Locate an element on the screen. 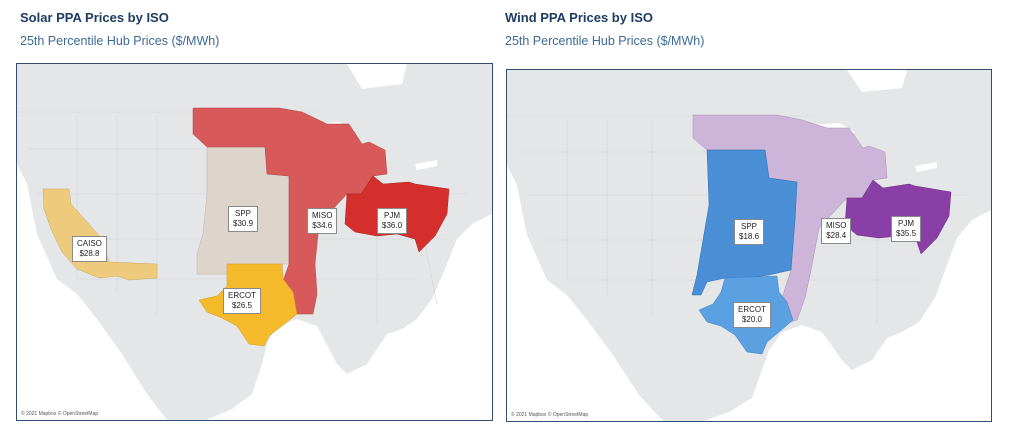 The width and height of the screenshot is (1024, 432). wind-map-attribution: © 2021 Mapbox © OpenStreetMap is located at coordinates (550, 415).